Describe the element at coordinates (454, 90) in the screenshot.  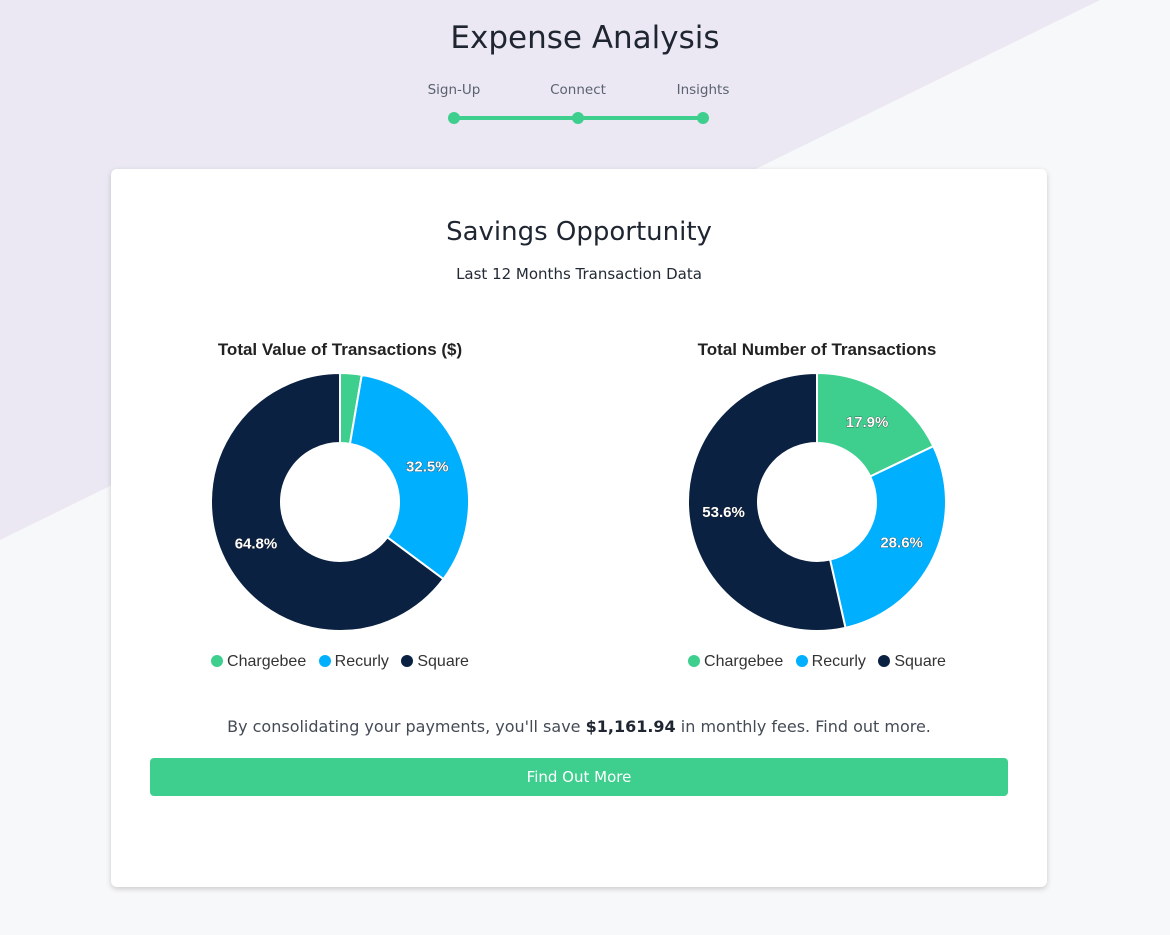
I see `step-label-sign-up: Sign-Up` at that location.